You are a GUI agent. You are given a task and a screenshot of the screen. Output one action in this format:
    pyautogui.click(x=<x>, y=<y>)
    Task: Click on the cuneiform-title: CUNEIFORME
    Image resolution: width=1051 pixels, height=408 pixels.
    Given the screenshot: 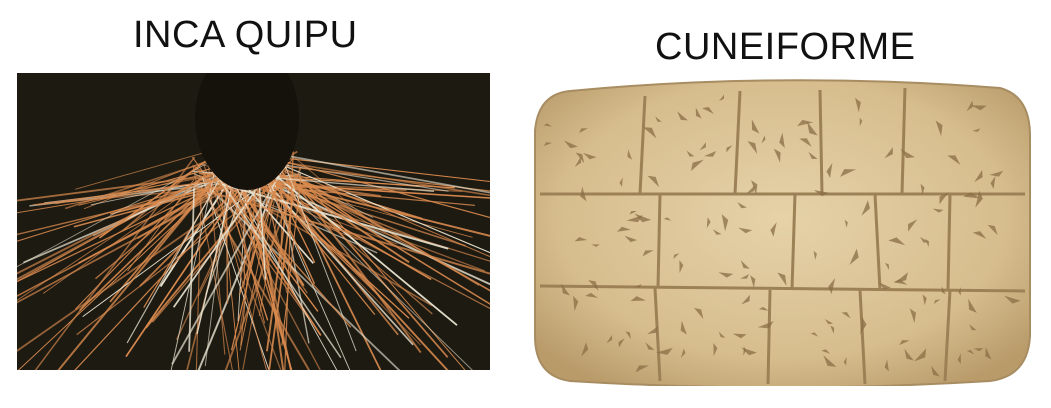 What is the action you would take?
    pyautogui.click(x=785, y=47)
    